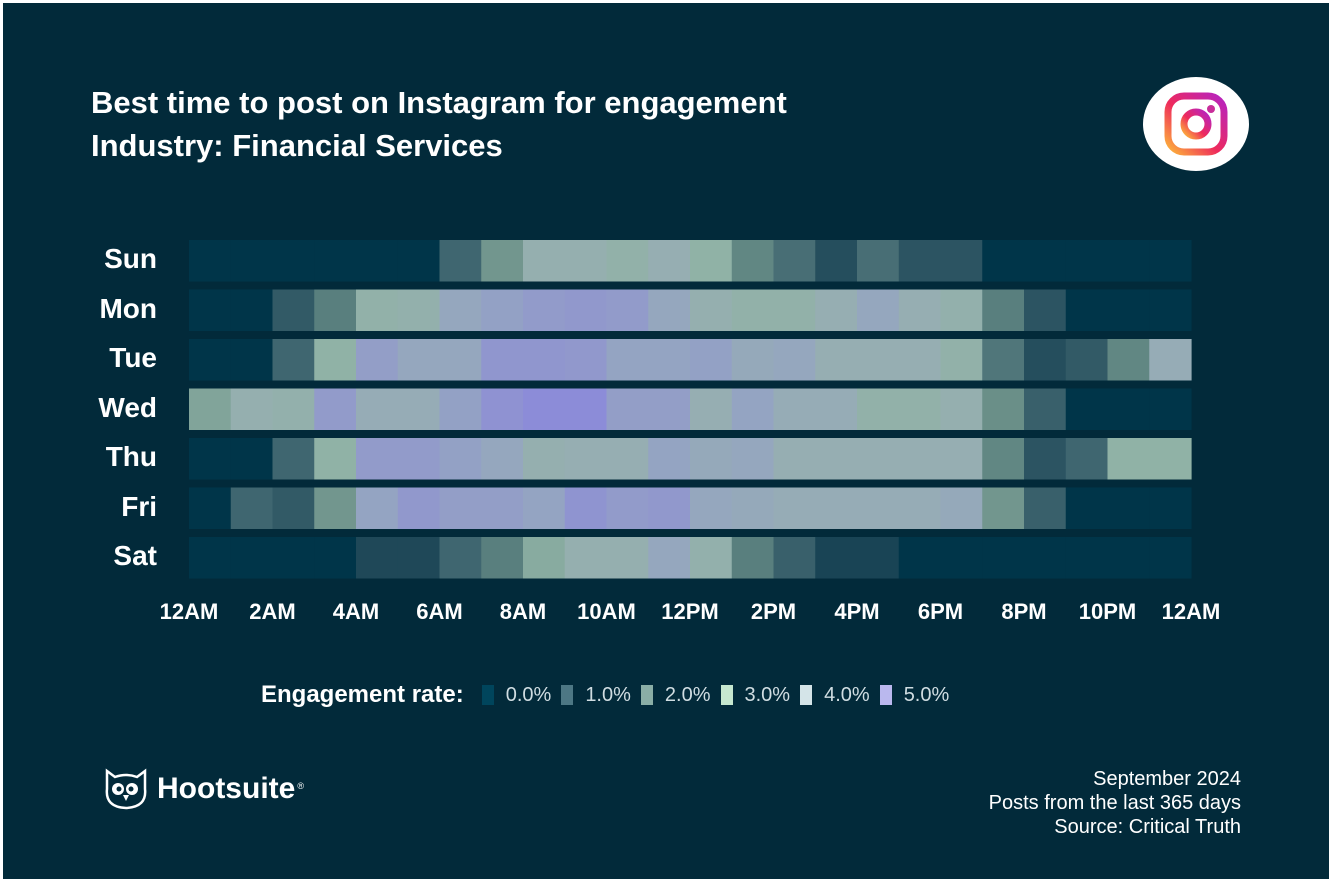 Image resolution: width=1332 pixels, height=882 pixels. What do you see at coordinates (130, 258) in the screenshot?
I see `row-label-sun: Sun` at bounding box center [130, 258].